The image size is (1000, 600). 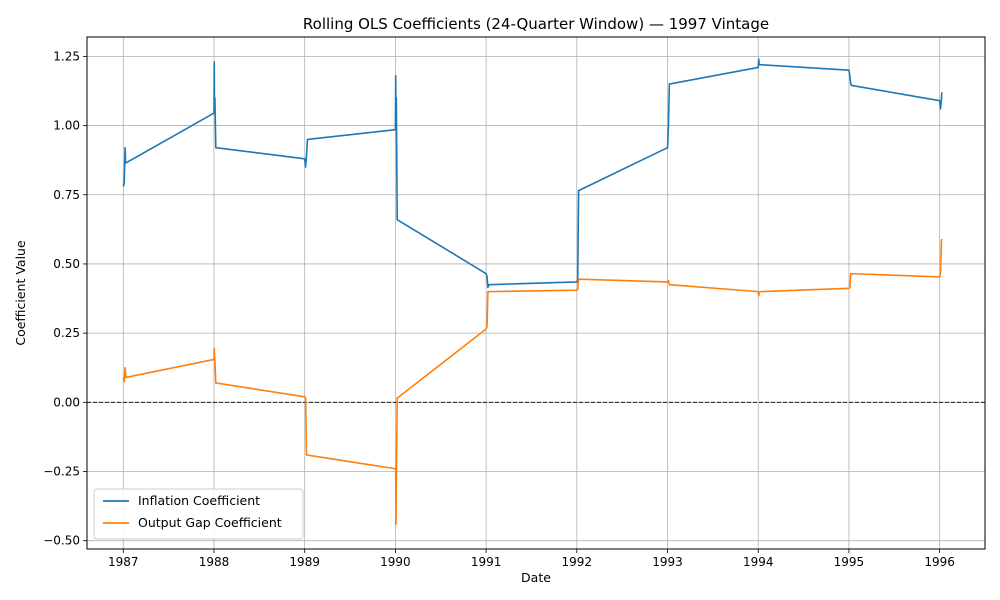 I want to click on y-tick-label: 1.00, so click(x=66, y=126).